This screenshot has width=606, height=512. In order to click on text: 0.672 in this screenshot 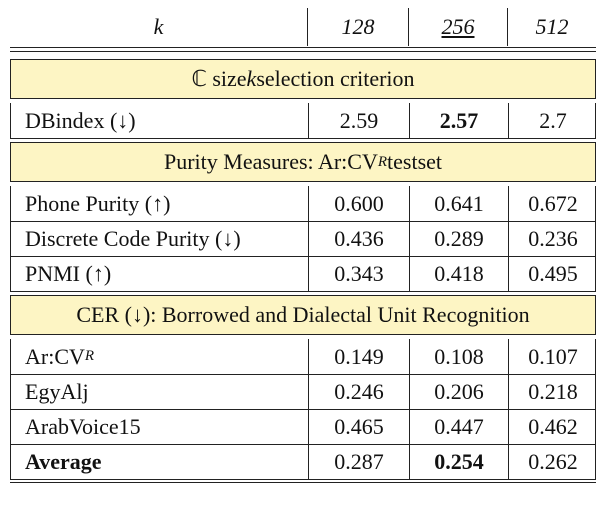, I will do `click(553, 203)`.